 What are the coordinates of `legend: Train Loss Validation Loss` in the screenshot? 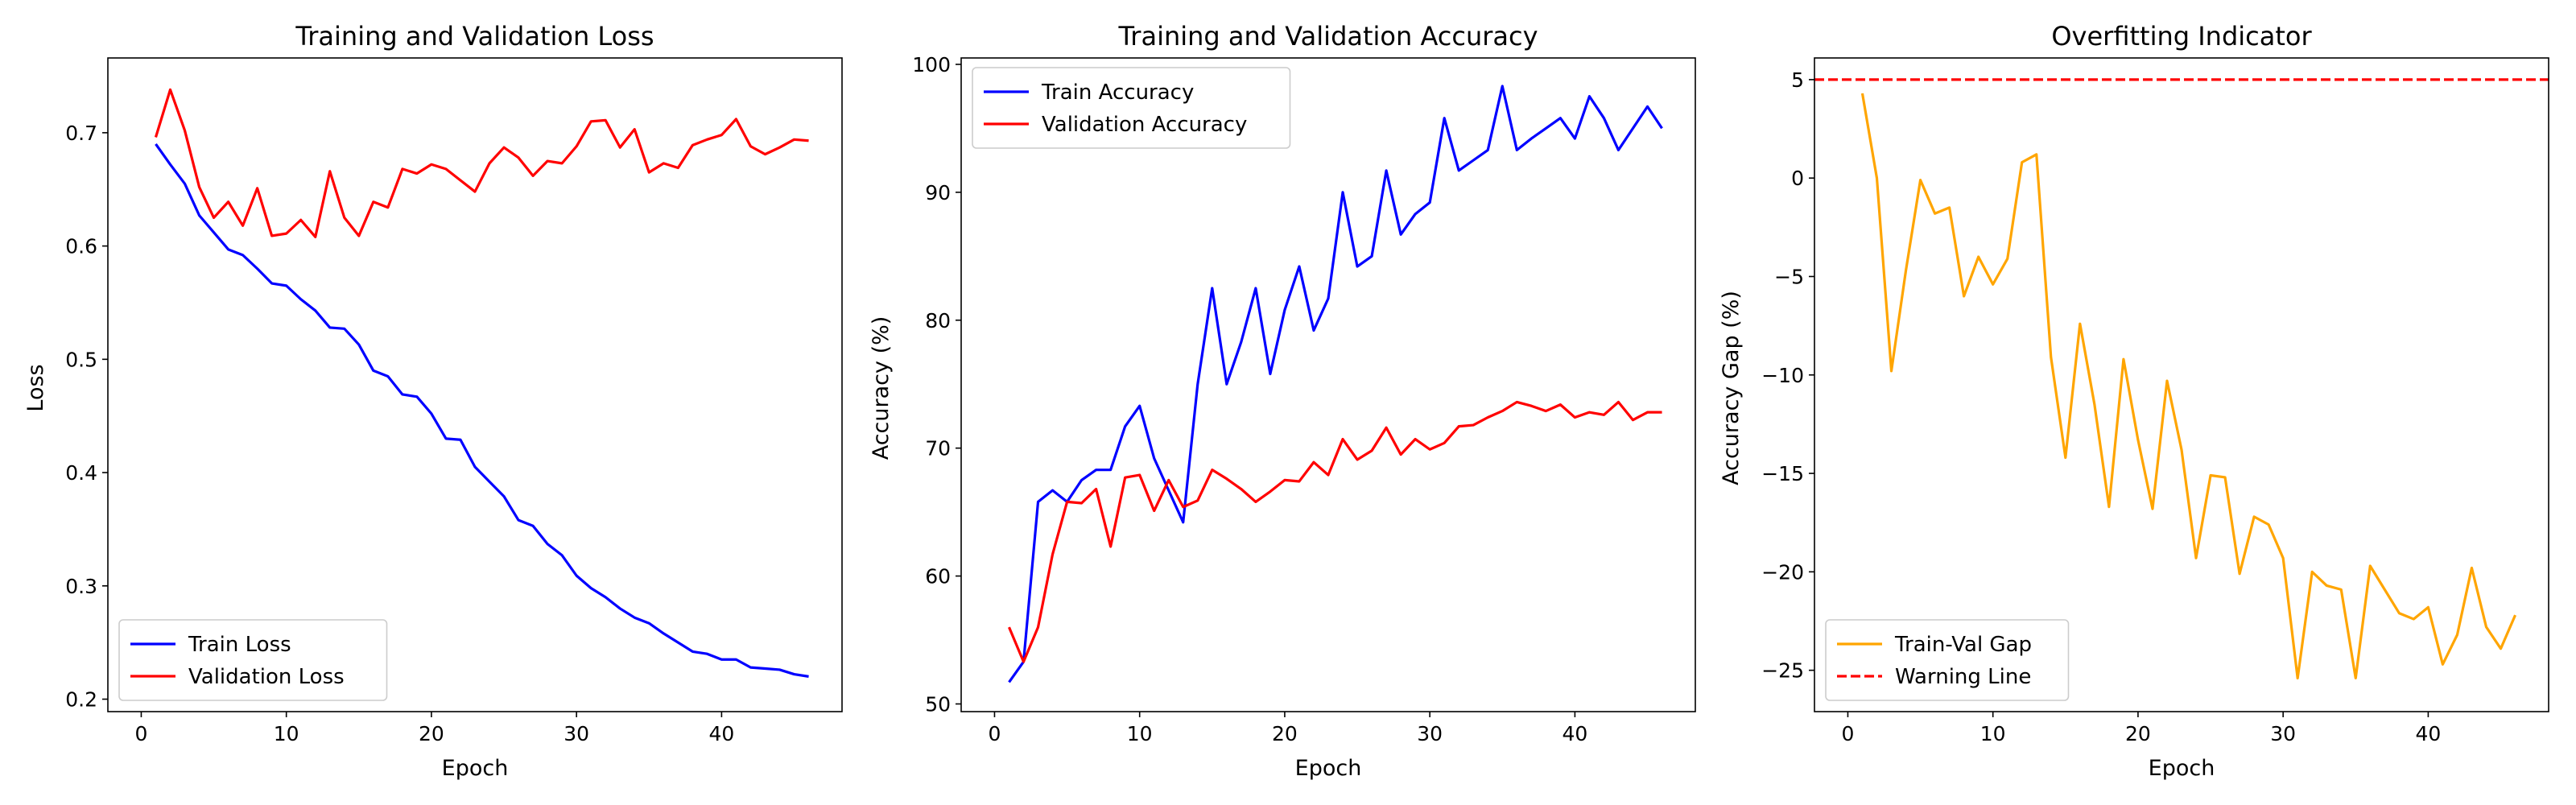 It's located at (253, 660).